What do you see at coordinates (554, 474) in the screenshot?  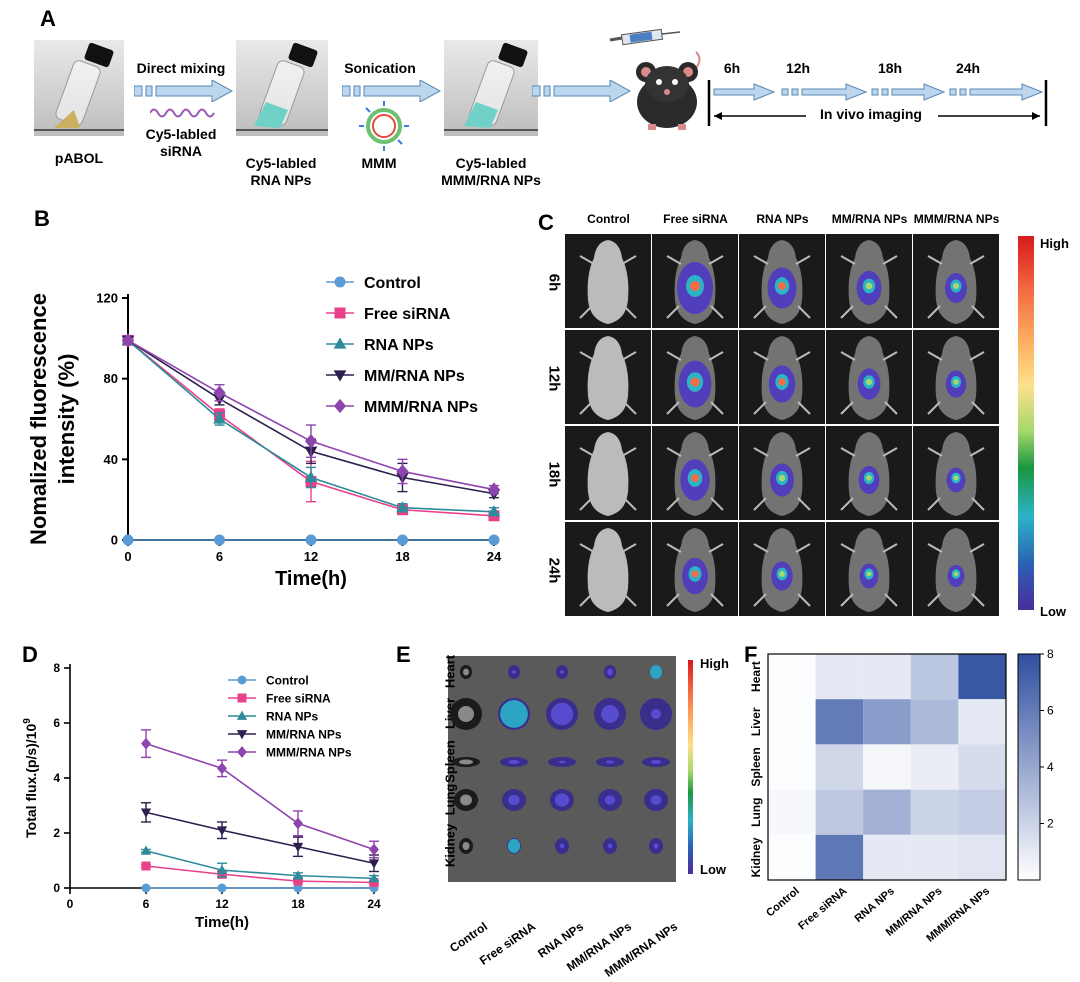 I see `imaging-row-label: 18h` at bounding box center [554, 474].